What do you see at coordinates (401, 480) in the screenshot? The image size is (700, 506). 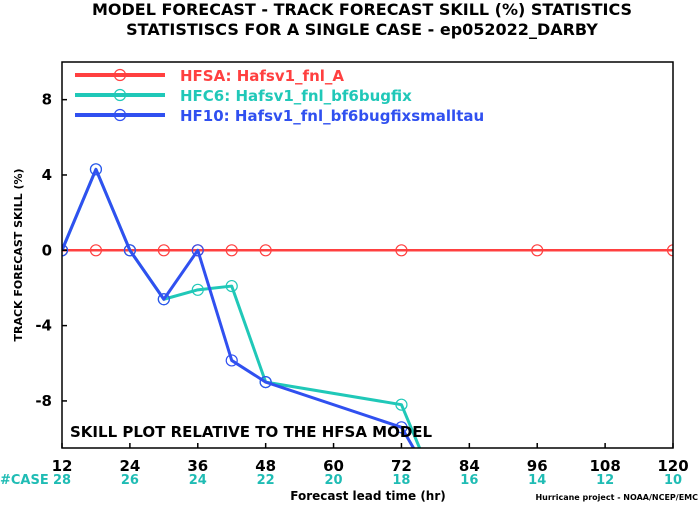 I see `case-count: 18` at bounding box center [401, 480].